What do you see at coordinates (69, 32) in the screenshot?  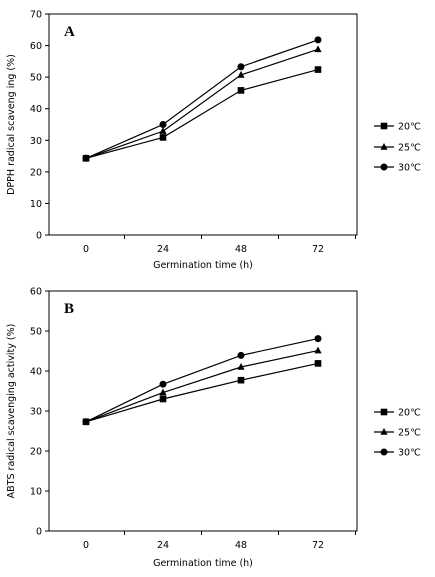 I see `panel-label: A` at bounding box center [69, 32].